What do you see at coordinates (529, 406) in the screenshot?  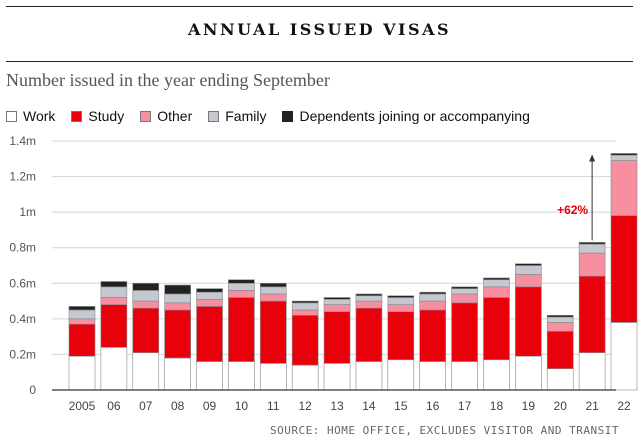 I see `x-tick-label: 19` at bounding box center [529, 406].